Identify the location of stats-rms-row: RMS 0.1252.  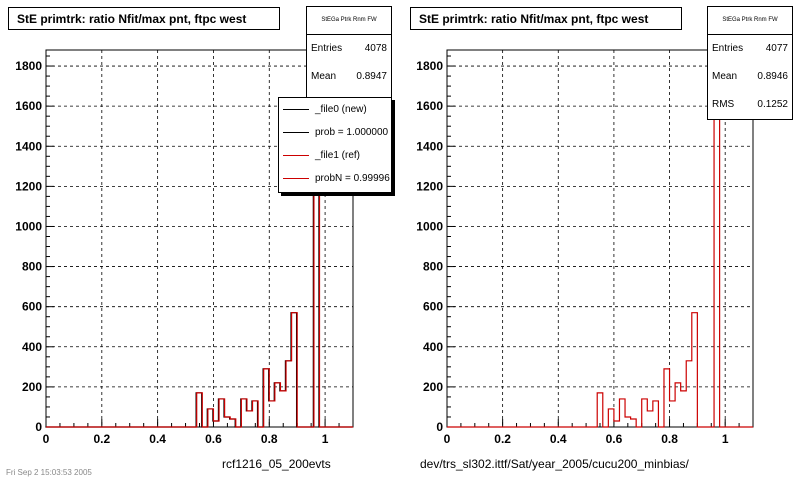
(750, 105).